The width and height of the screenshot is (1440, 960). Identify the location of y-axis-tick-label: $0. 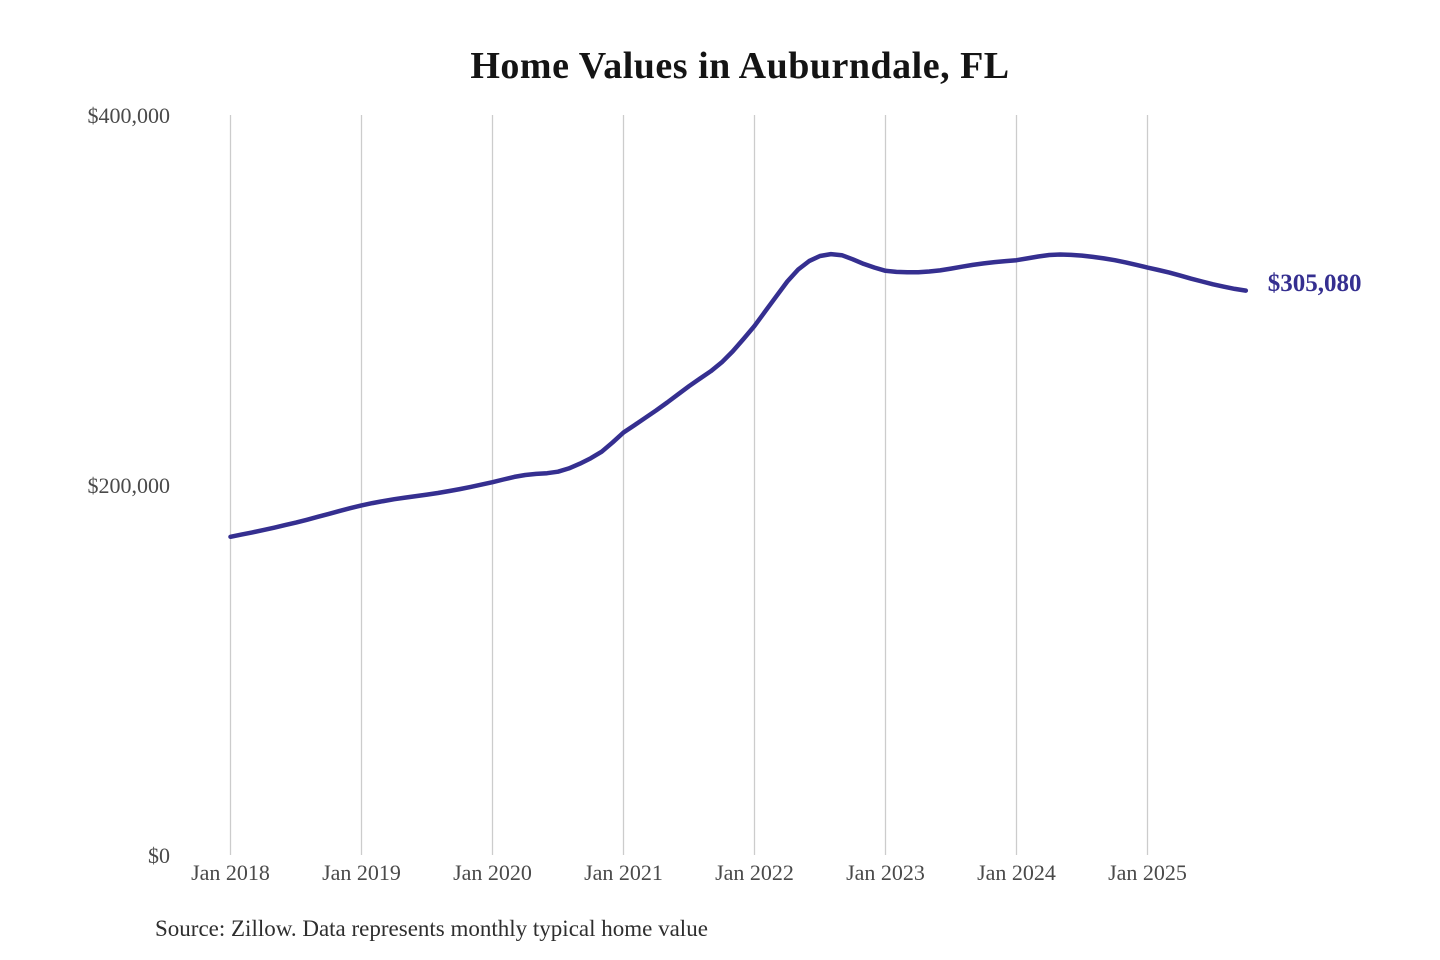
(159, 855).